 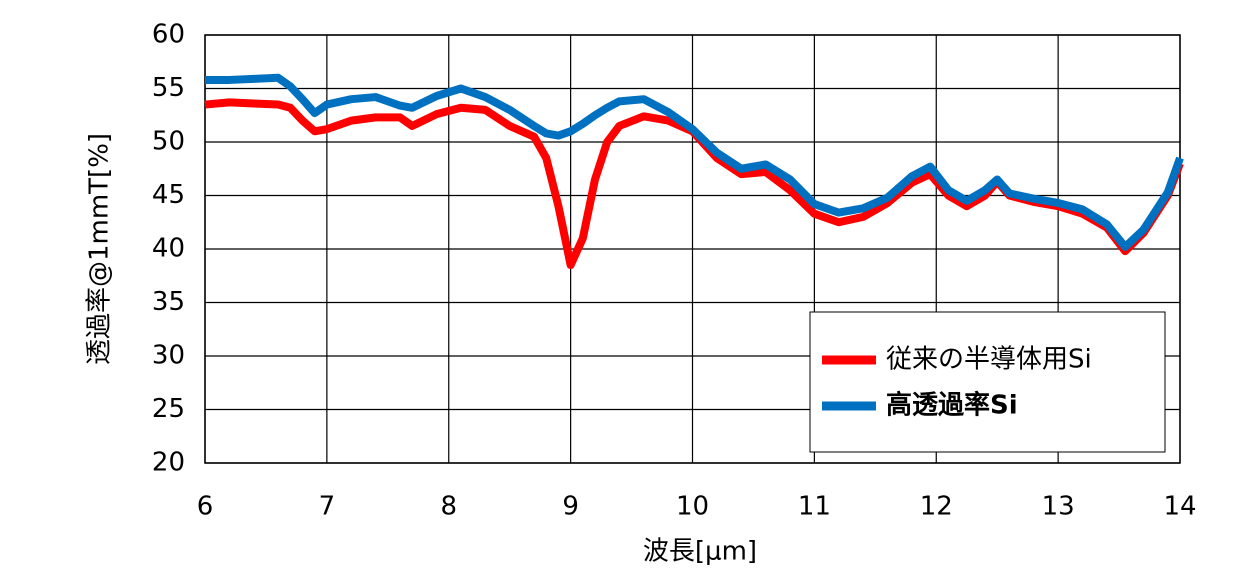 I want to click on y-tick-label: 55, so click(x=168, y=88).